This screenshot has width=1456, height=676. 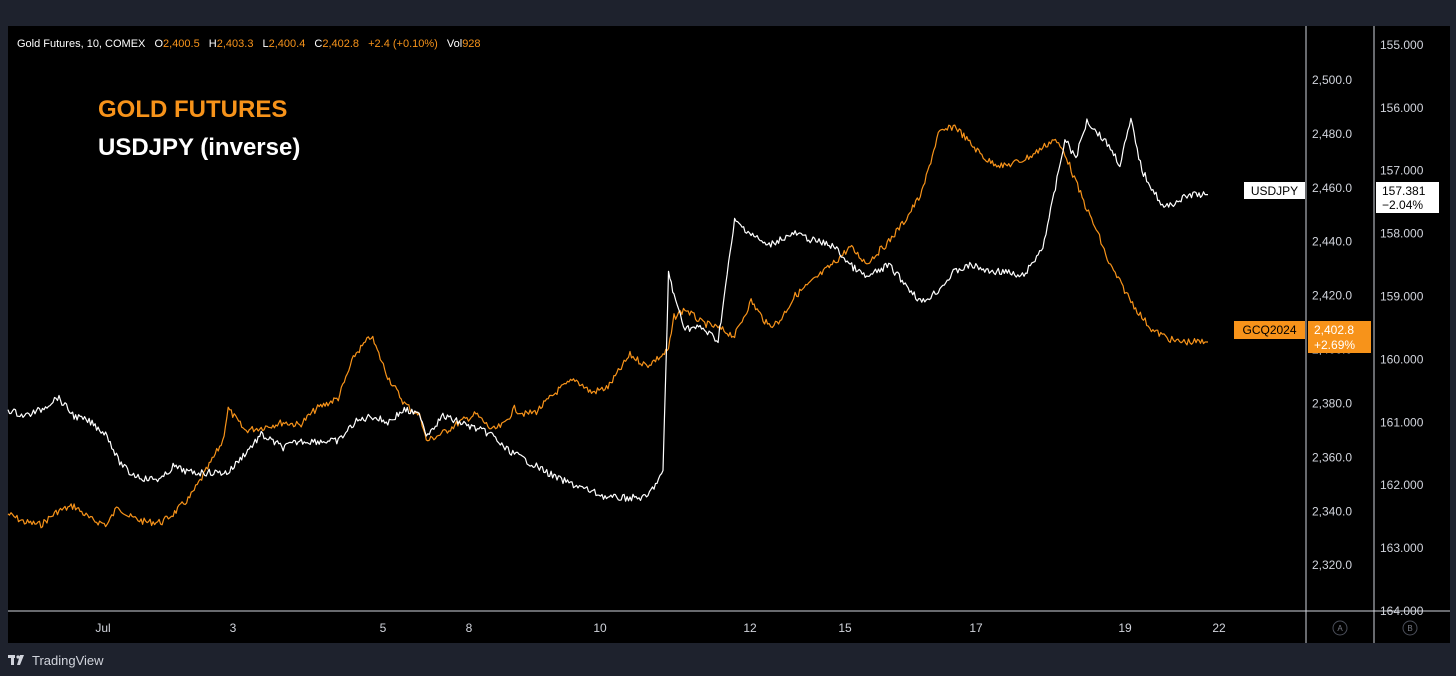 What do you see at coordinates (1332, 134) in the screenshot?
I see `left-axis-tick-label: 2,480.0` at bounding box center [1332, 134].